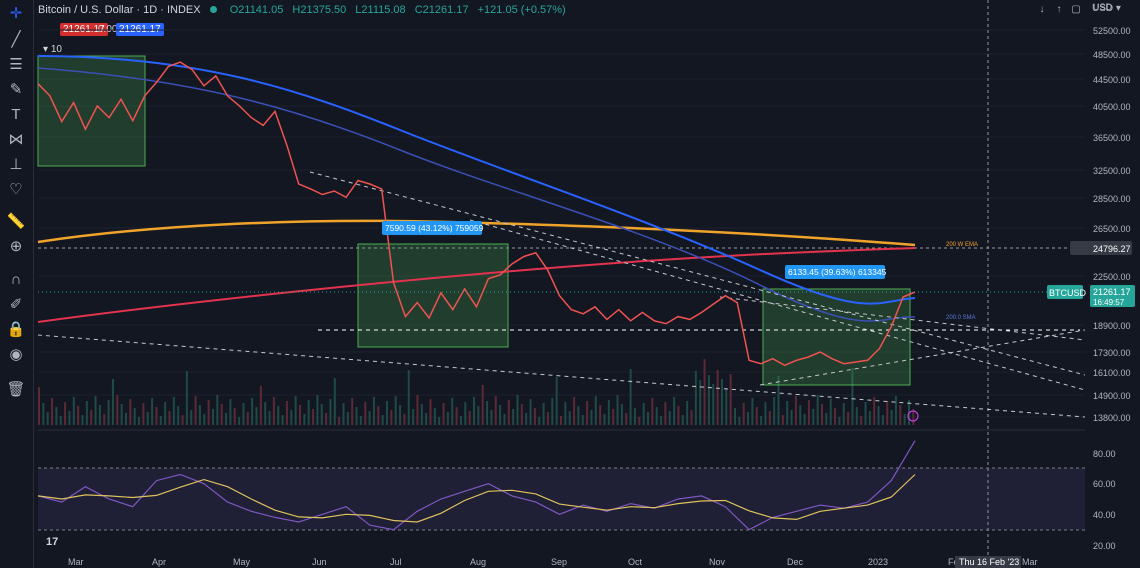 Image resolution: width=1140 pixels, height=568 pixels. Describe the element at coordinates (476, 285) in the screenshot. I see `red-trend-ma-line` at that location.